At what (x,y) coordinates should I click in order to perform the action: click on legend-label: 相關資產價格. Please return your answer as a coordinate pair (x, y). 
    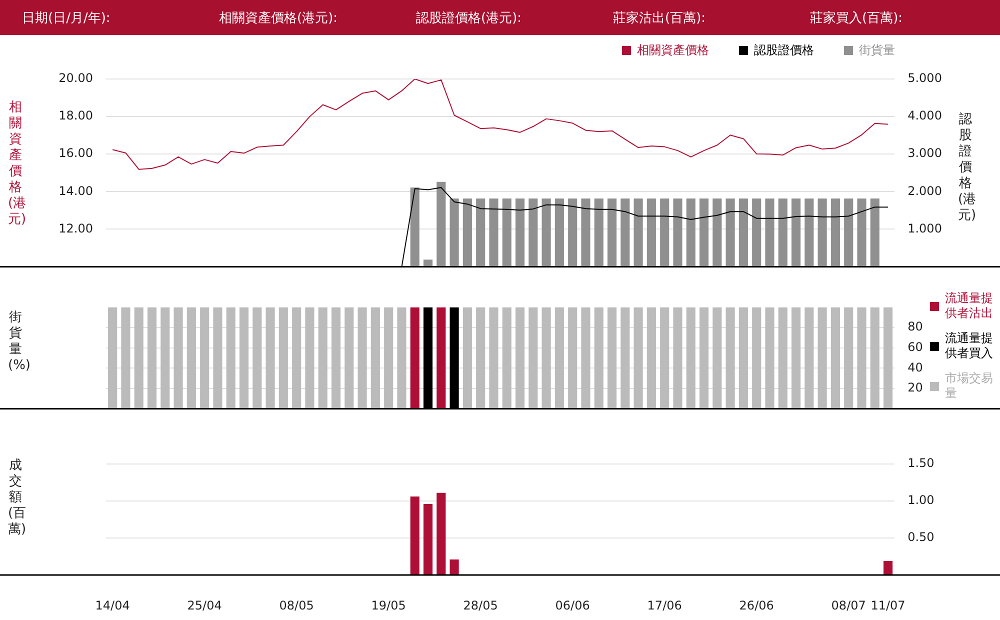
    Looking at the image, I should click on (673, 50).